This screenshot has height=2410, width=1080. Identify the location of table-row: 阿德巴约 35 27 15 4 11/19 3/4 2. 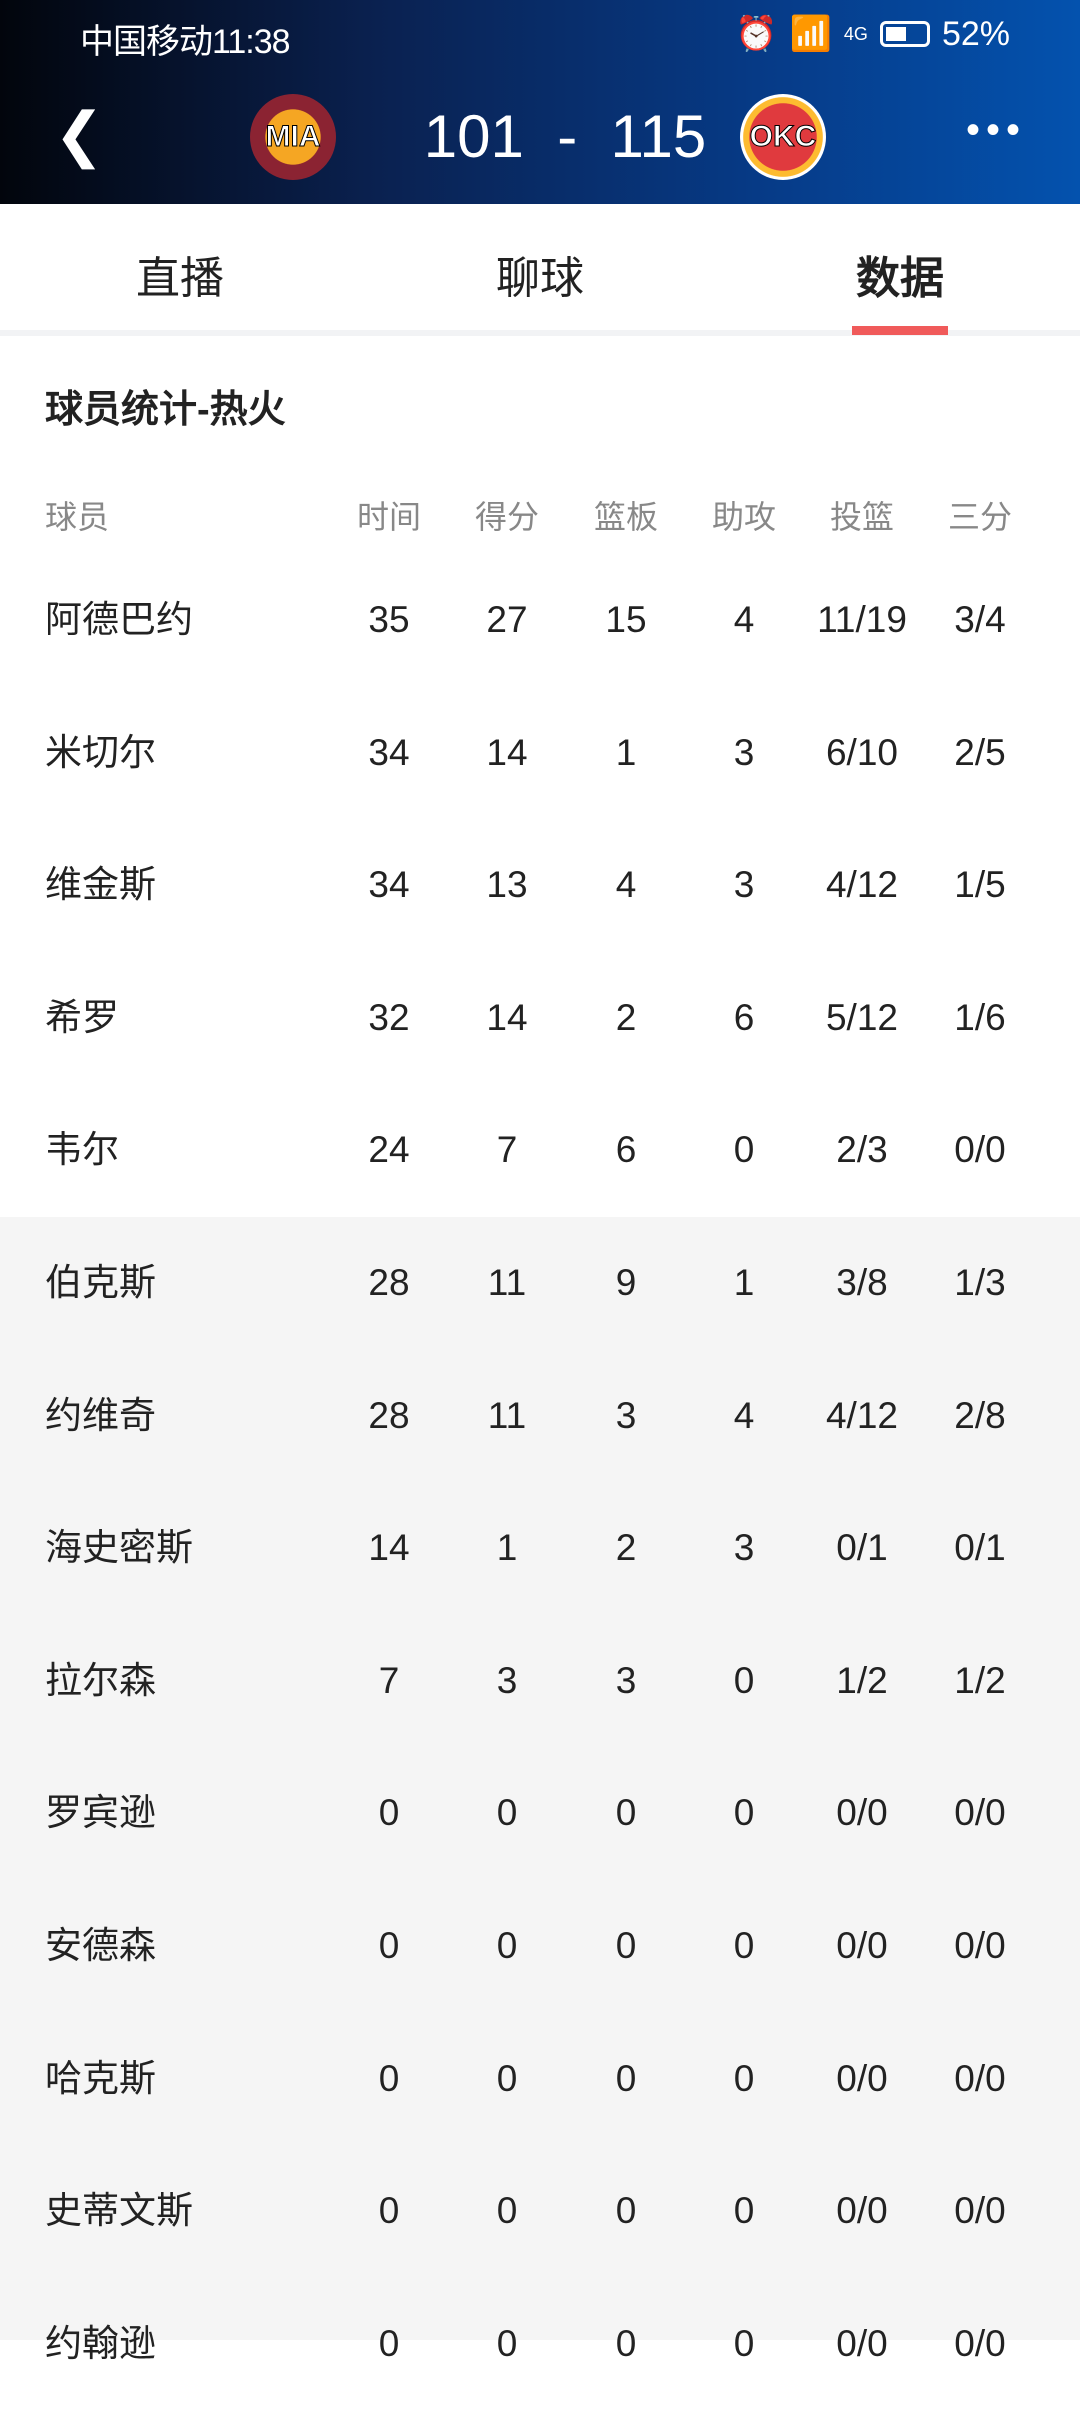
(540, 620).